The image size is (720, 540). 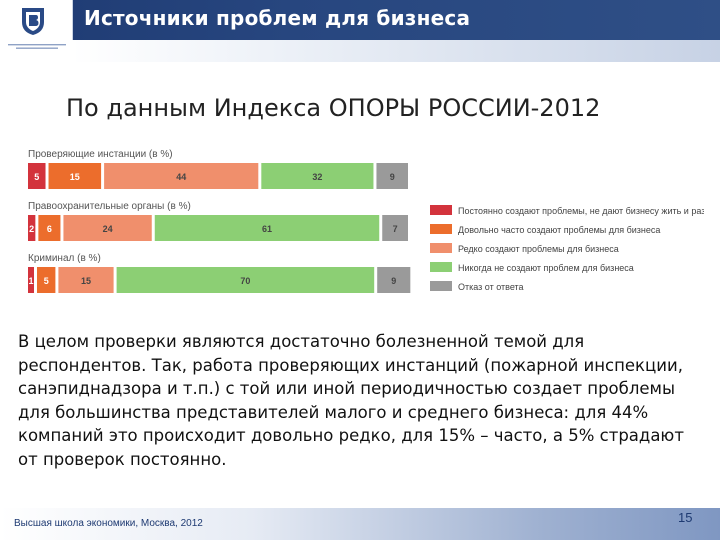 What do you see at coordinates (546, 268) in the screenshot?
I see `legend-label: Никогда не создают проблем для бизнеса` at bounding box center [546, 268].